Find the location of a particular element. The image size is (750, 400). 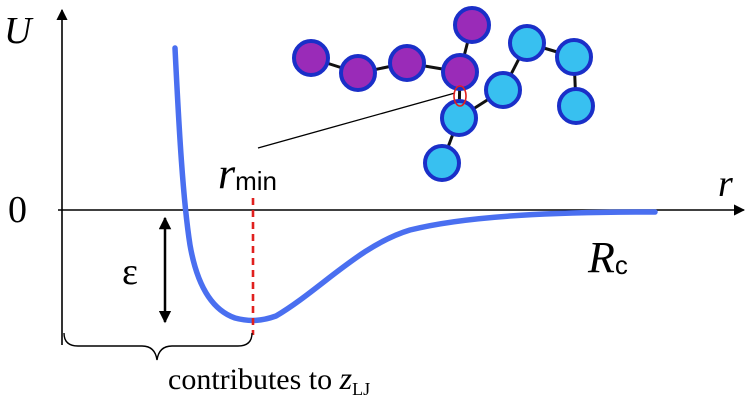

blue-atoms is located at coordinates (509, 103).